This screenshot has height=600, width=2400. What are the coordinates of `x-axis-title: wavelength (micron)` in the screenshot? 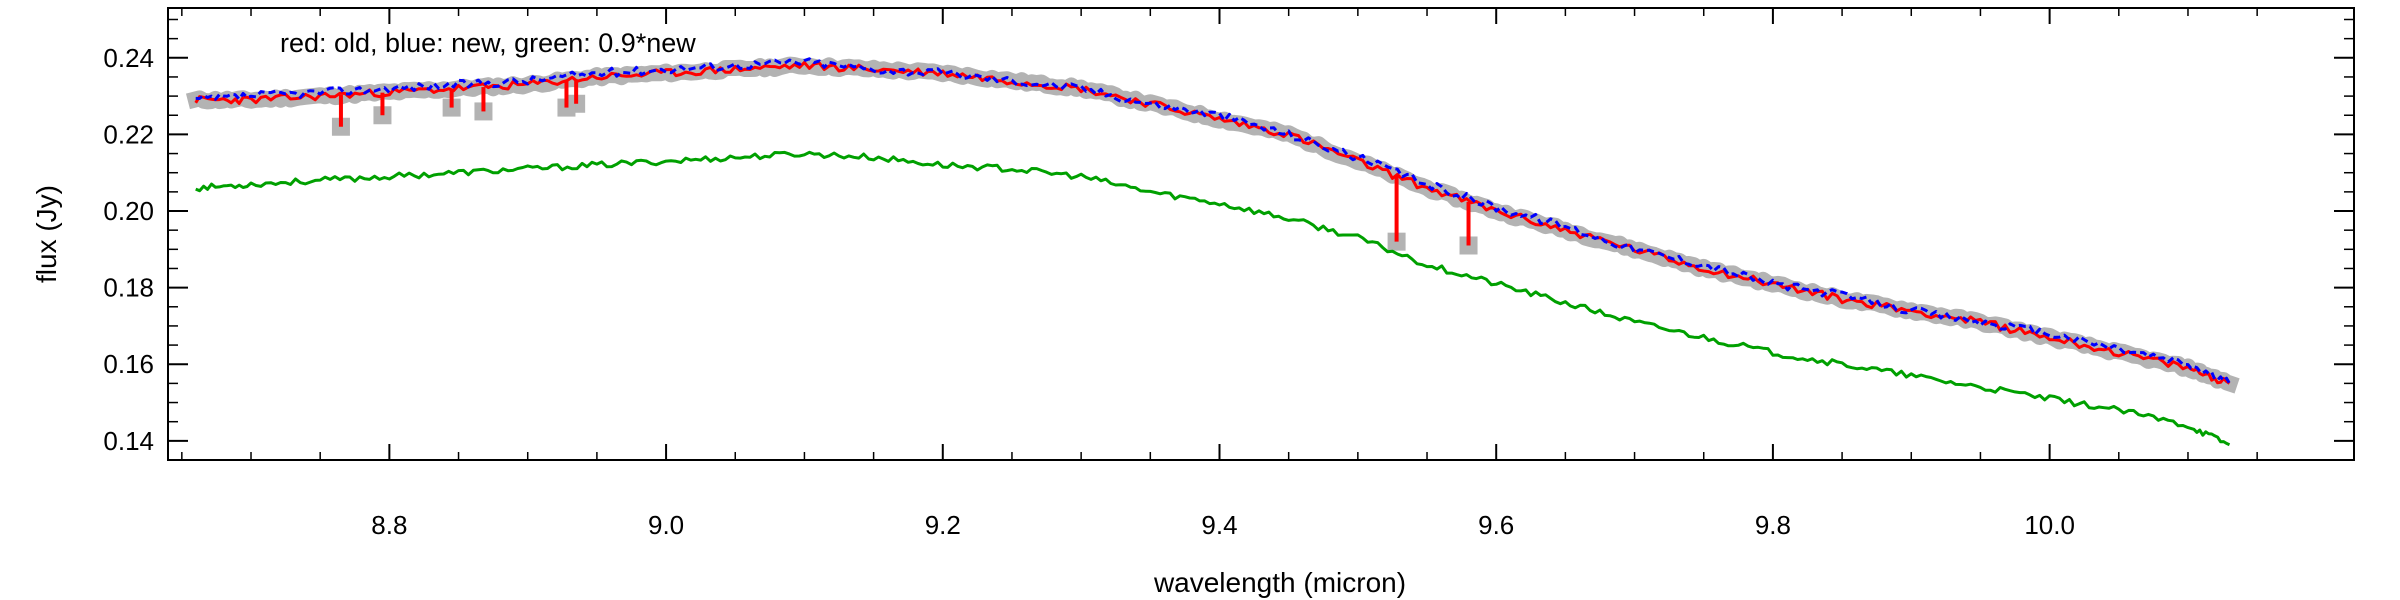 It's located at (1279, 582).